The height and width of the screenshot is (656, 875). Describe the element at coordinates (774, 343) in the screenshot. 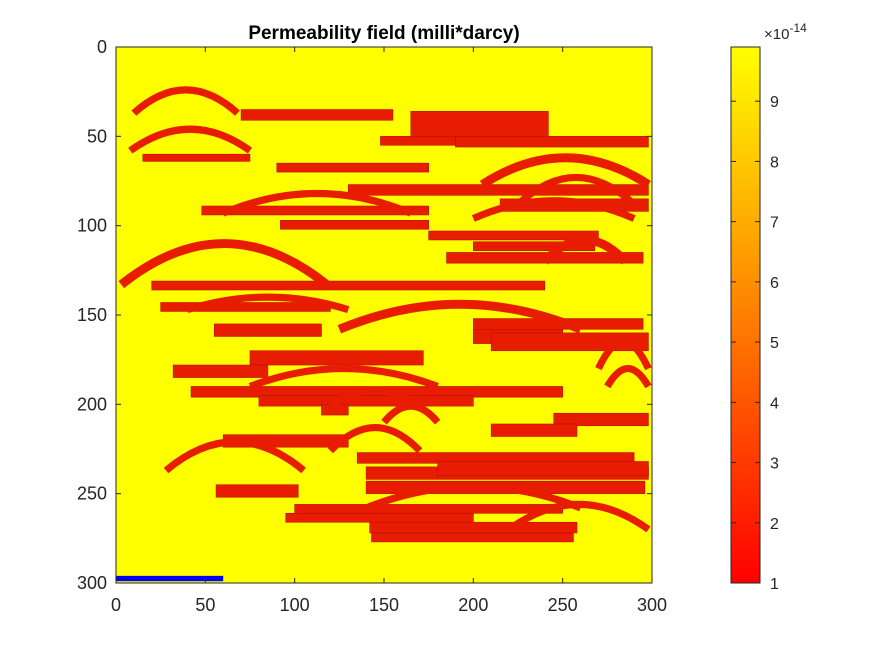

I see `colorbar-tick-label: 5` at that location.